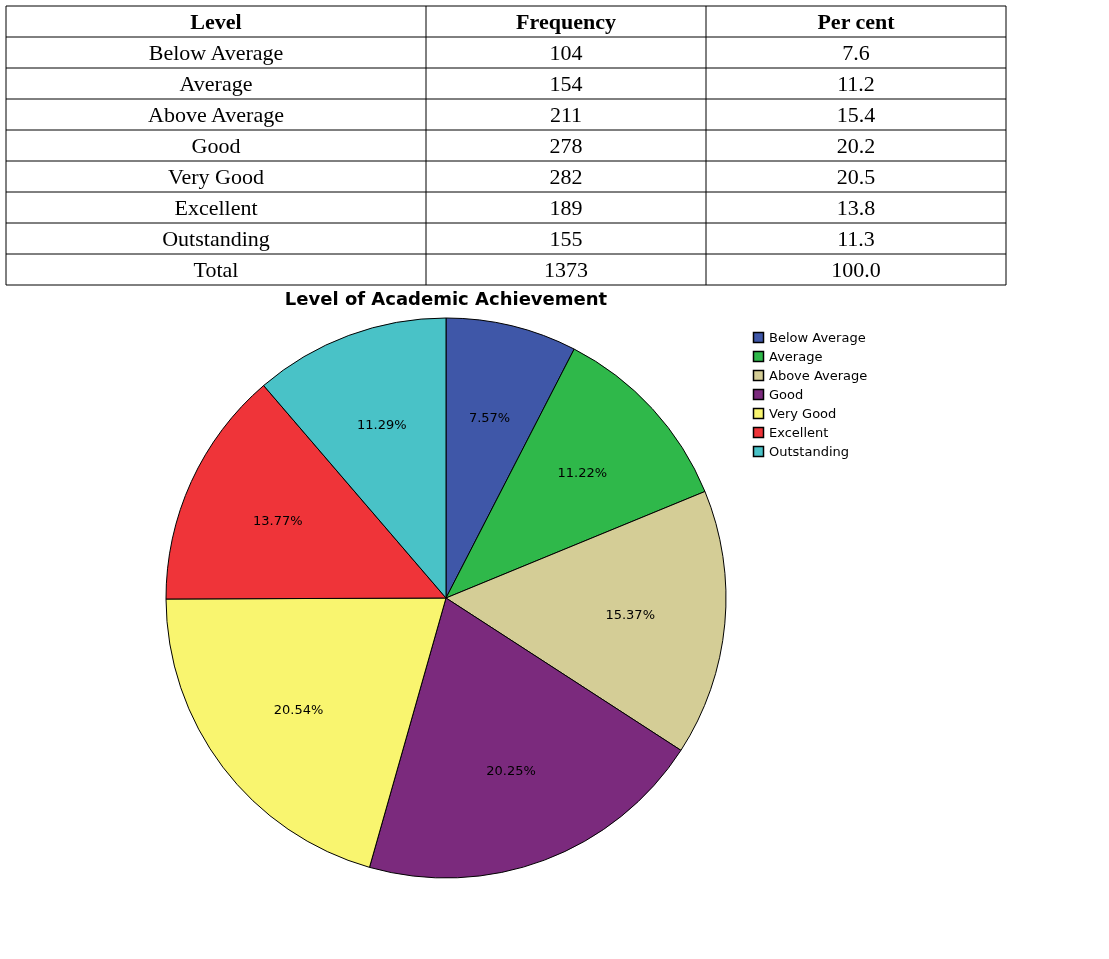  What do you see at coordinates (216, 207) in the screenshot?
I see `text: Excellent` at bounding box center [216, 207].